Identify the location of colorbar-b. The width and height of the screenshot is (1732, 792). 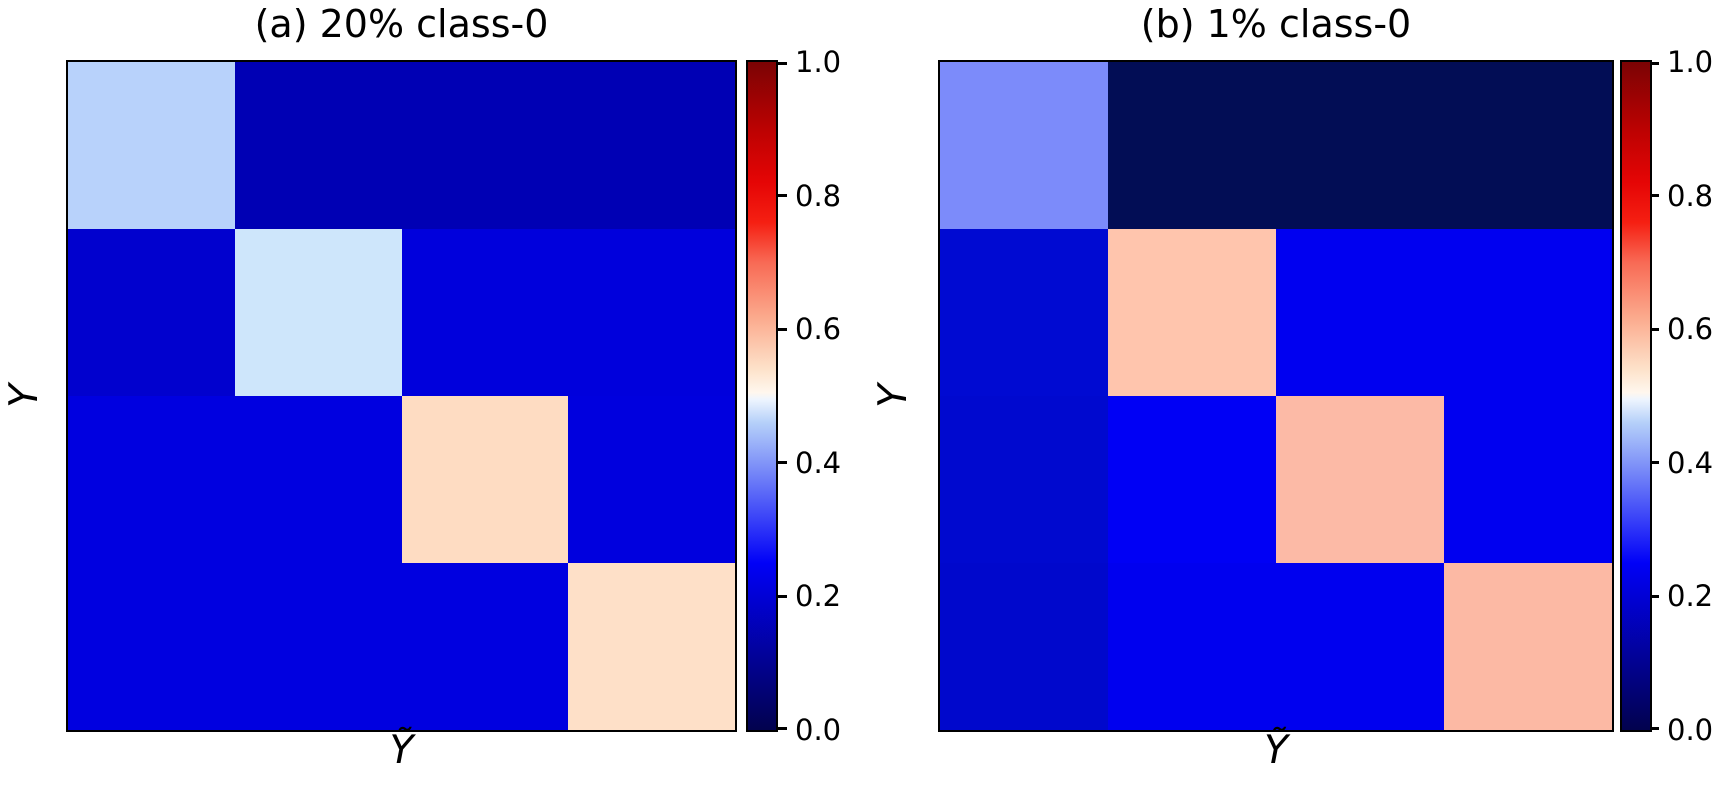
(1636, 396).